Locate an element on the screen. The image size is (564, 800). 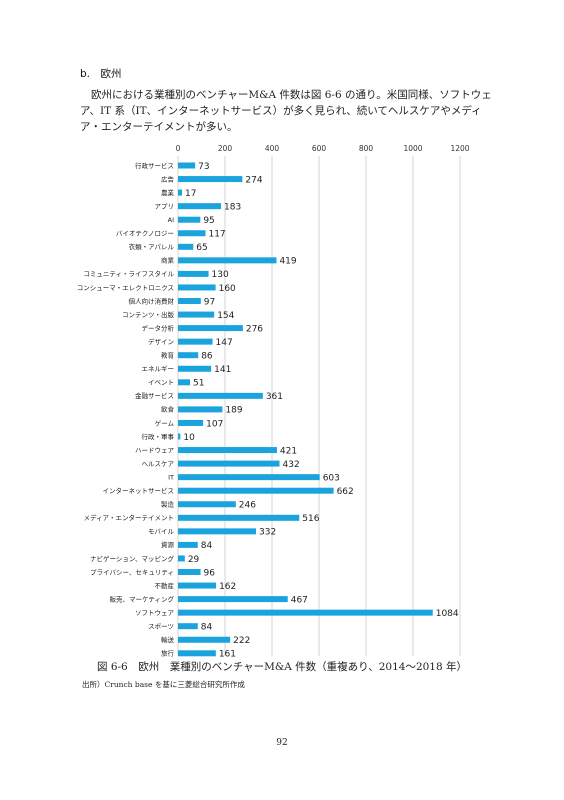
category-label: モバイル is located at coordinates (161, 532).